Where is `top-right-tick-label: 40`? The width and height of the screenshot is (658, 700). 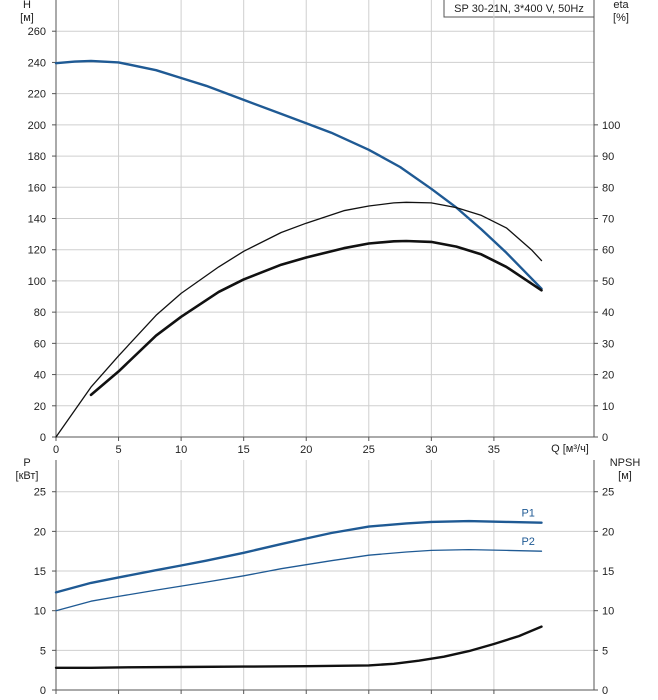 top-right-tick-label: 40 is located at coordinates (608, 313).